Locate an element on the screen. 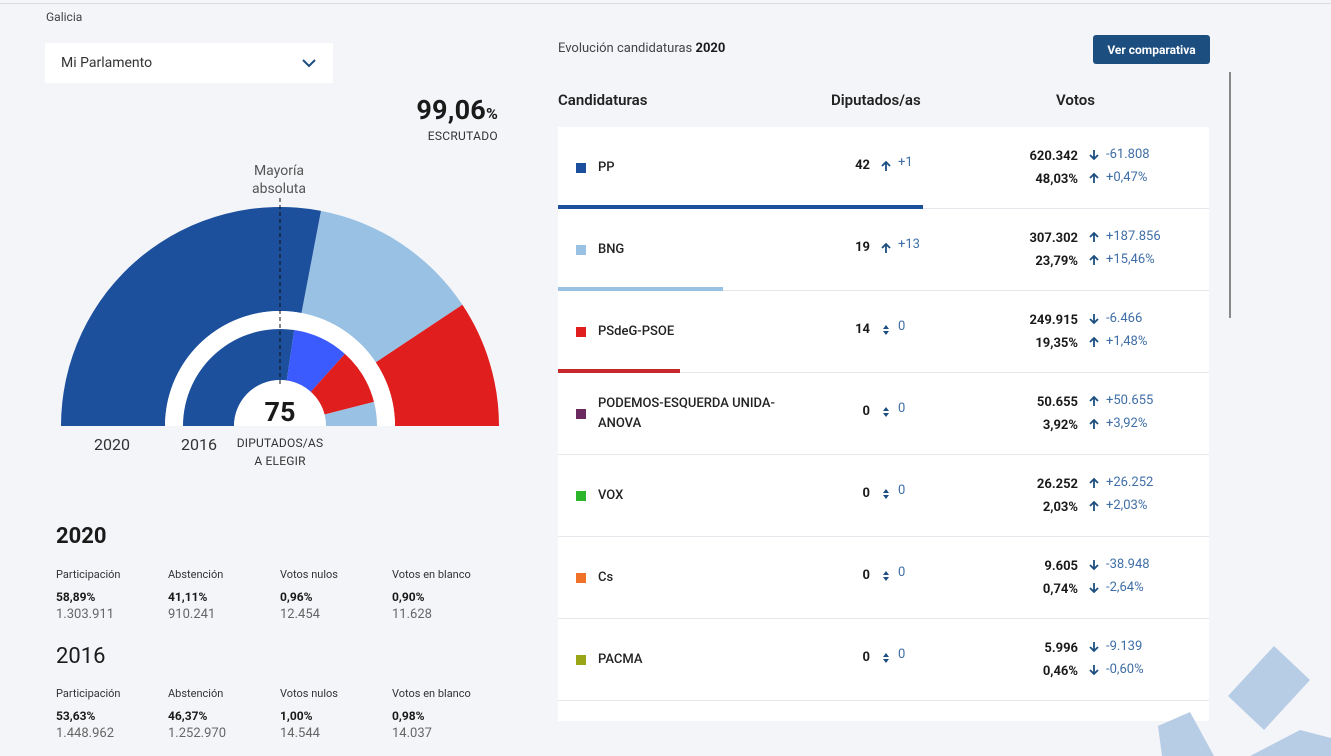 This screenshot has width=1331, height=756. stats-year-2020: 2020 is located at coordinates (81, 536).